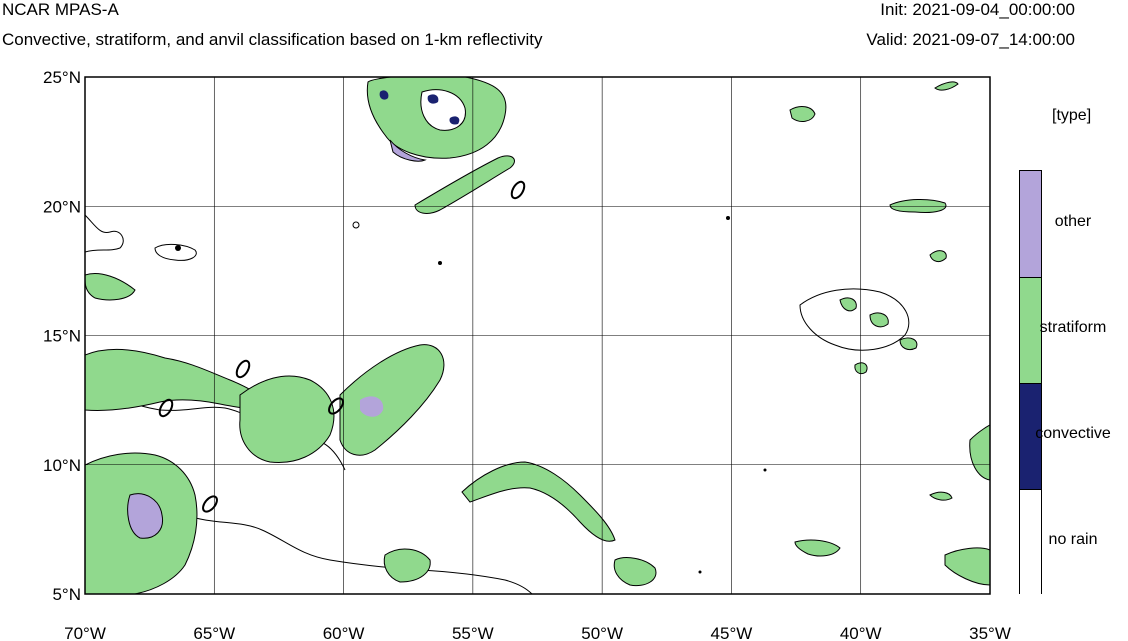 The width and height of the screenshot is (1128, 641). What do you see at coordinates (1073, 221) in the screenshot?
I see `legend-label-other: other` at bounding box center [1073, 221].